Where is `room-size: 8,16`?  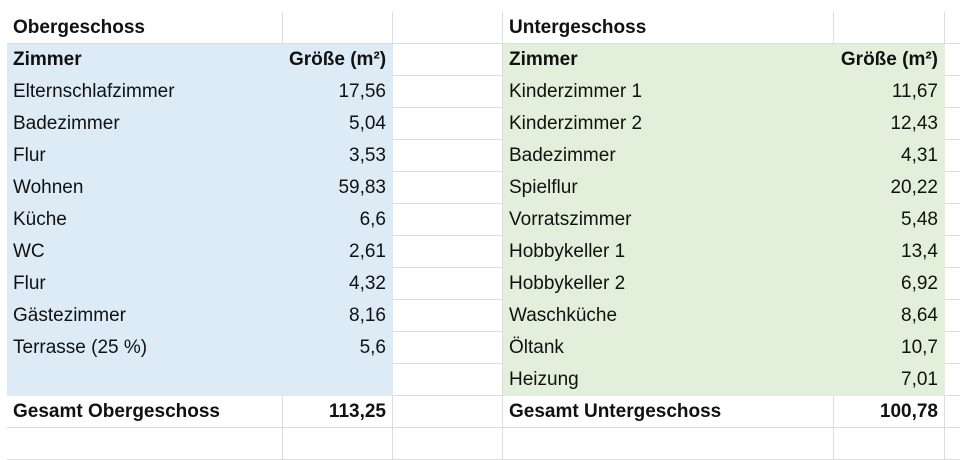
room-size: 8,16 is located at coordinates (338, 316).